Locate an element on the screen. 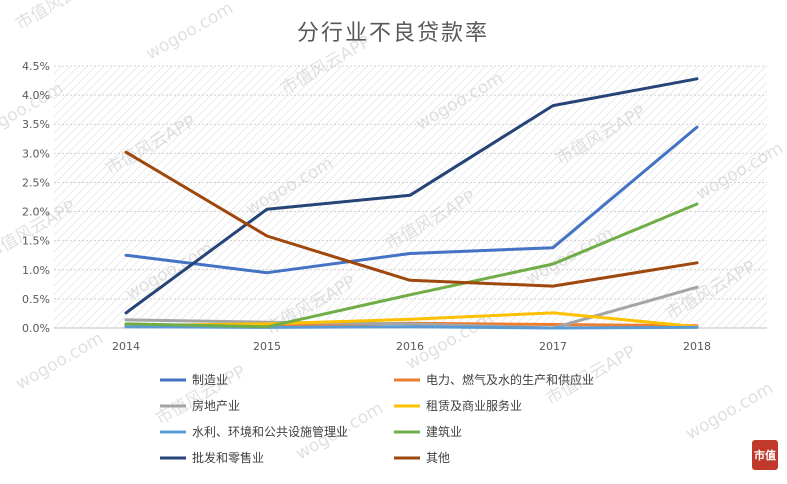 The height and width of the screenshot is (484, 787). legend-label: 电力、燃气及水的生产和供应业 is located at coordinates (510, 379).